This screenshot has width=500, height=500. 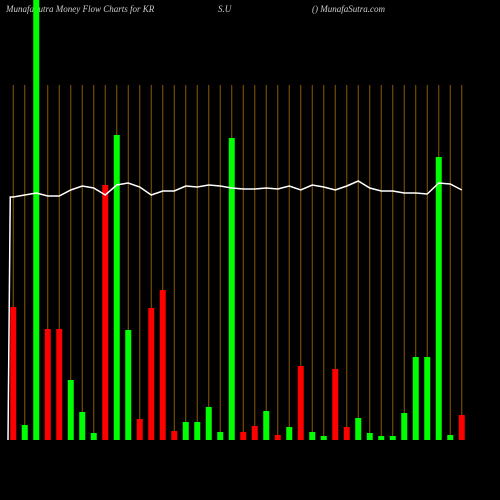 What do you see at coordinates (225, 9) in the screenshot?
I see `symbol: S.U` at bounding box center [225, 9].